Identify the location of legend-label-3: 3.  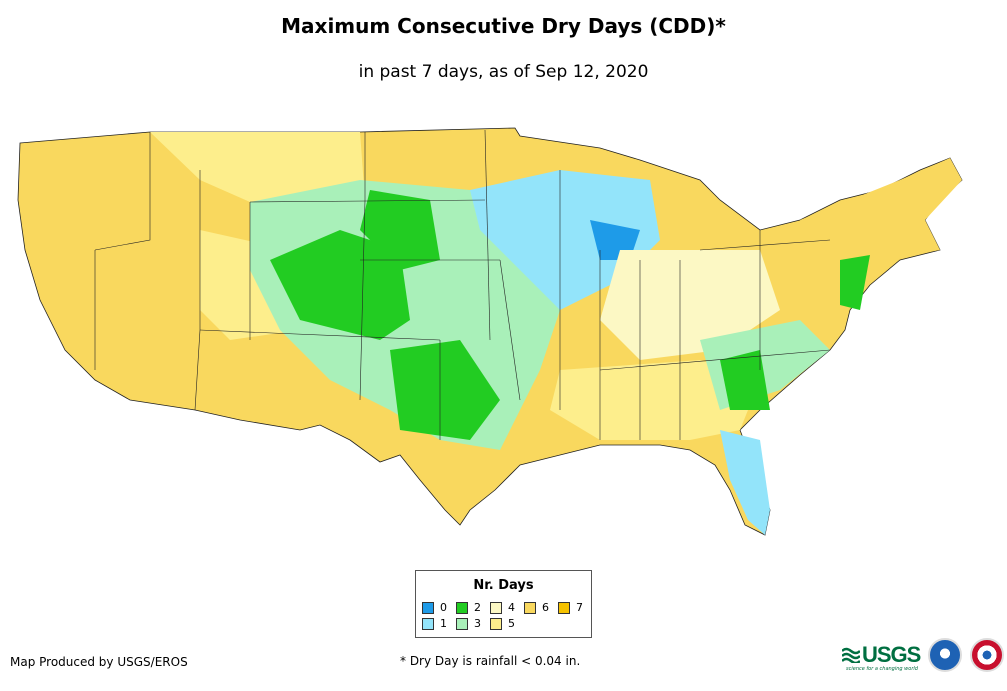
(477, 623).